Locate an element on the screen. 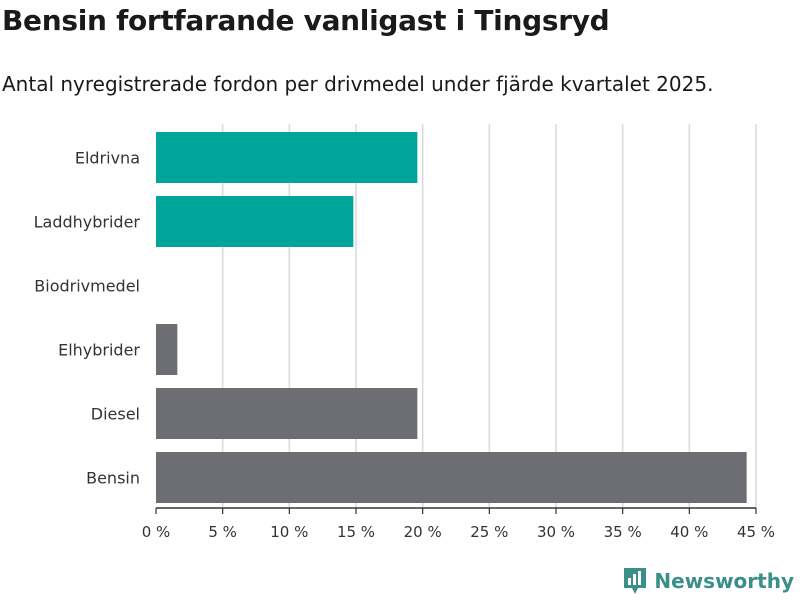  x-tick-label: 30 % is located at coordinates (556, 532).